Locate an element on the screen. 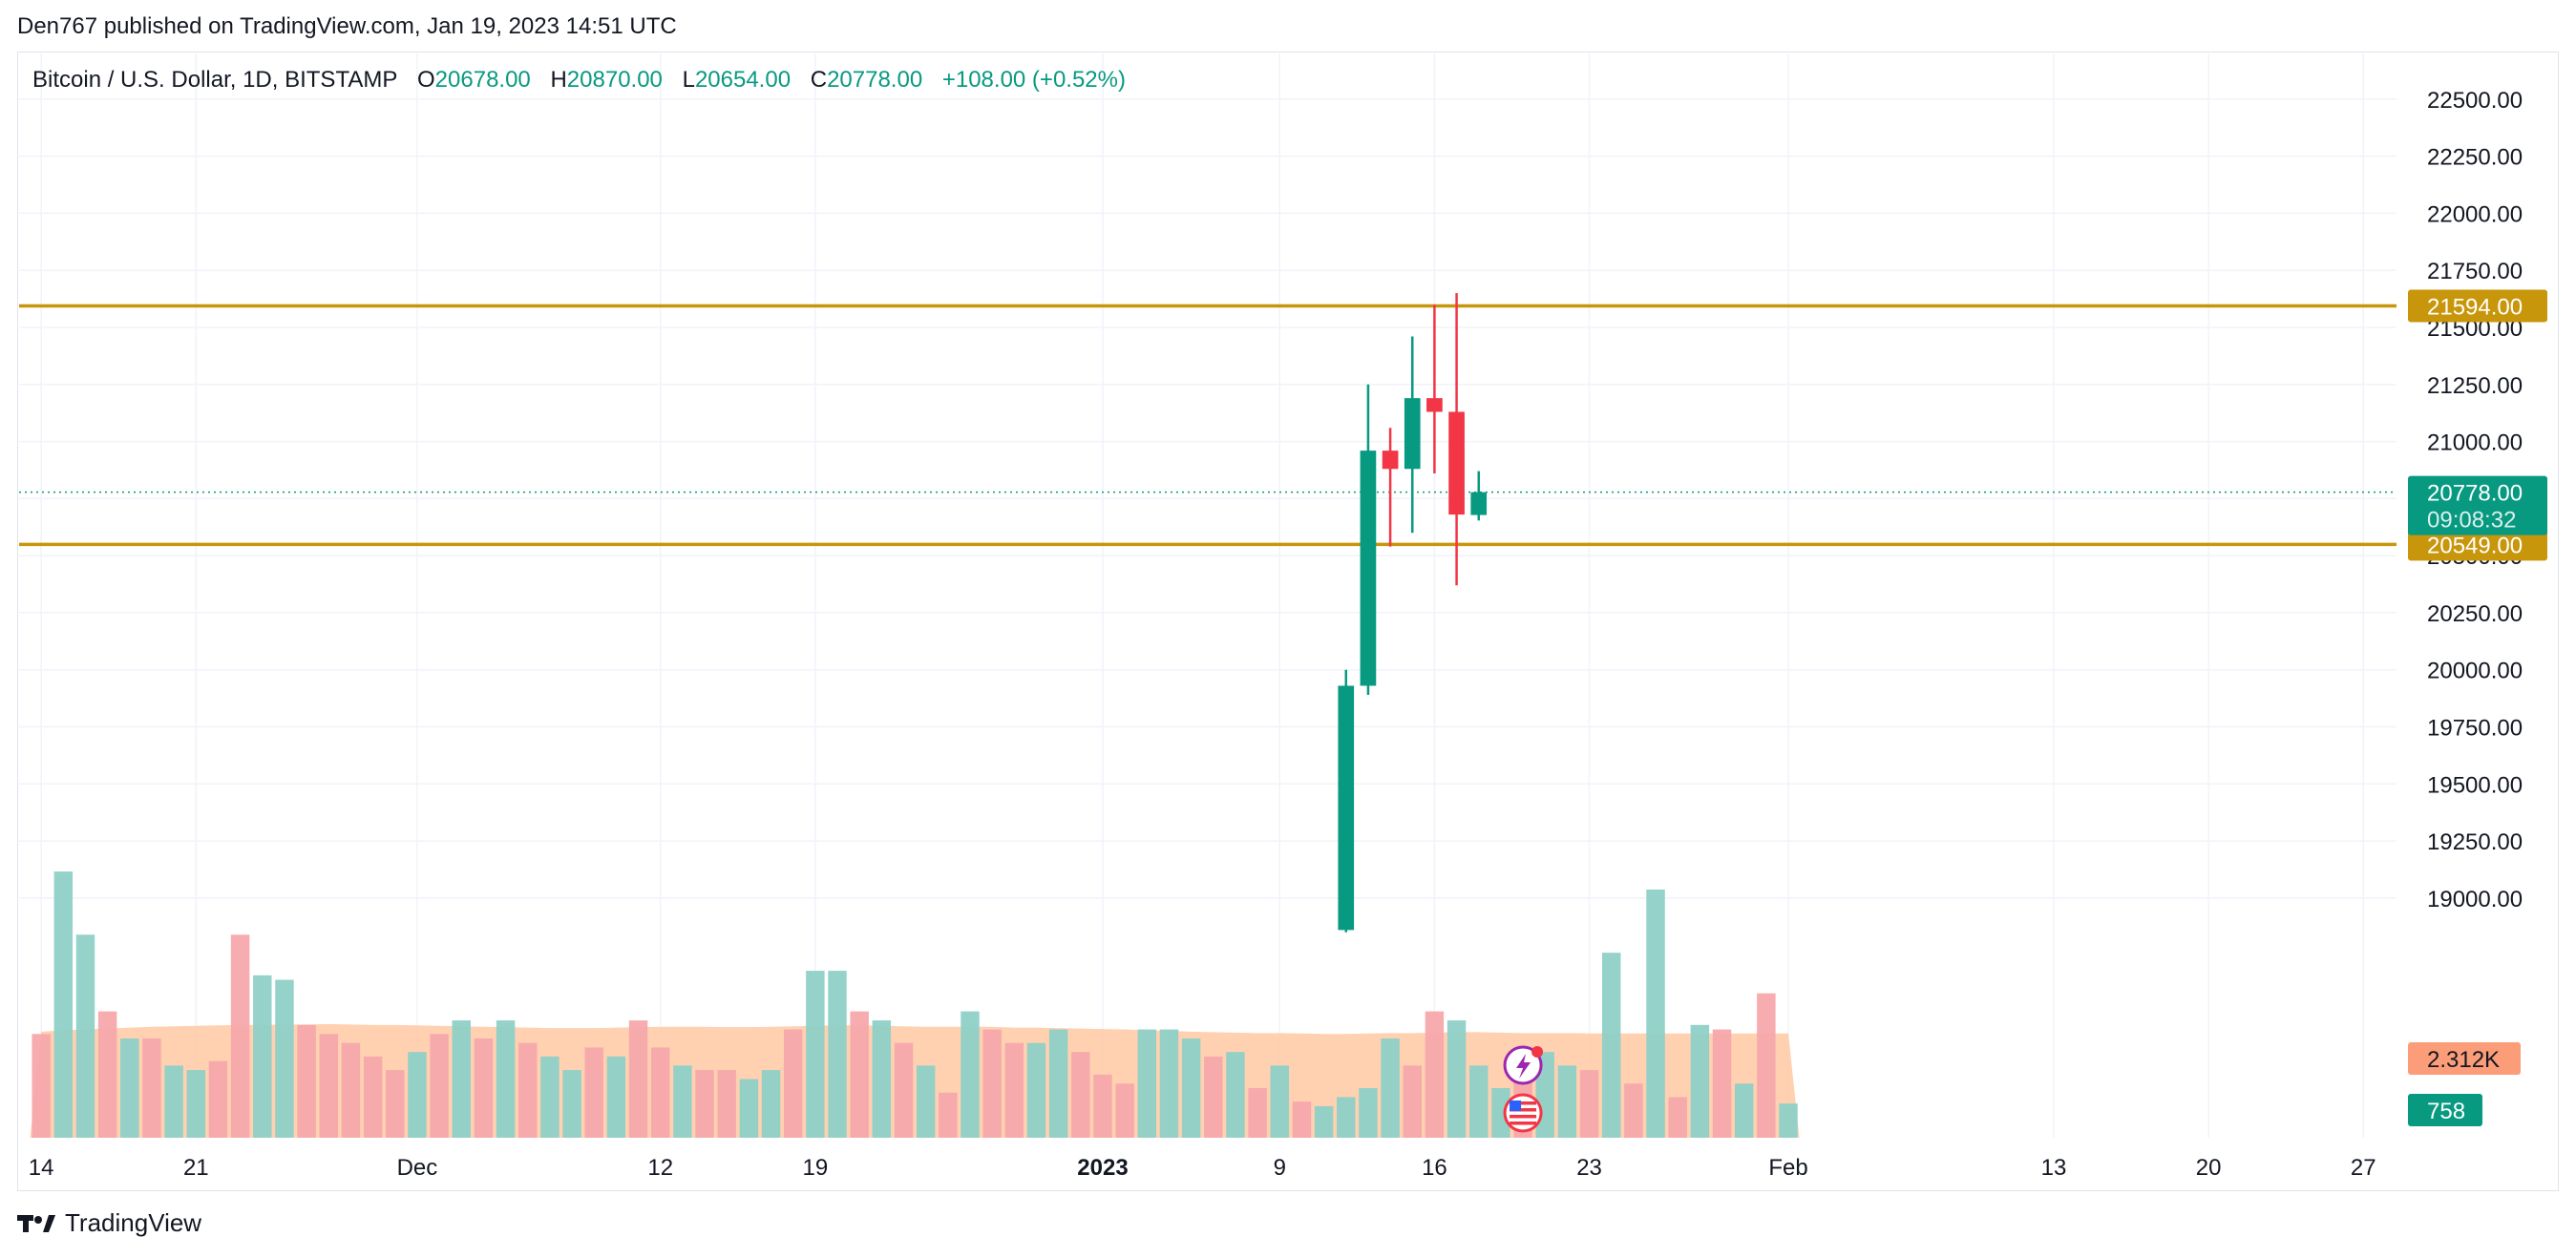  time-axis-label: 12 is located at coordinates (660, 1168).